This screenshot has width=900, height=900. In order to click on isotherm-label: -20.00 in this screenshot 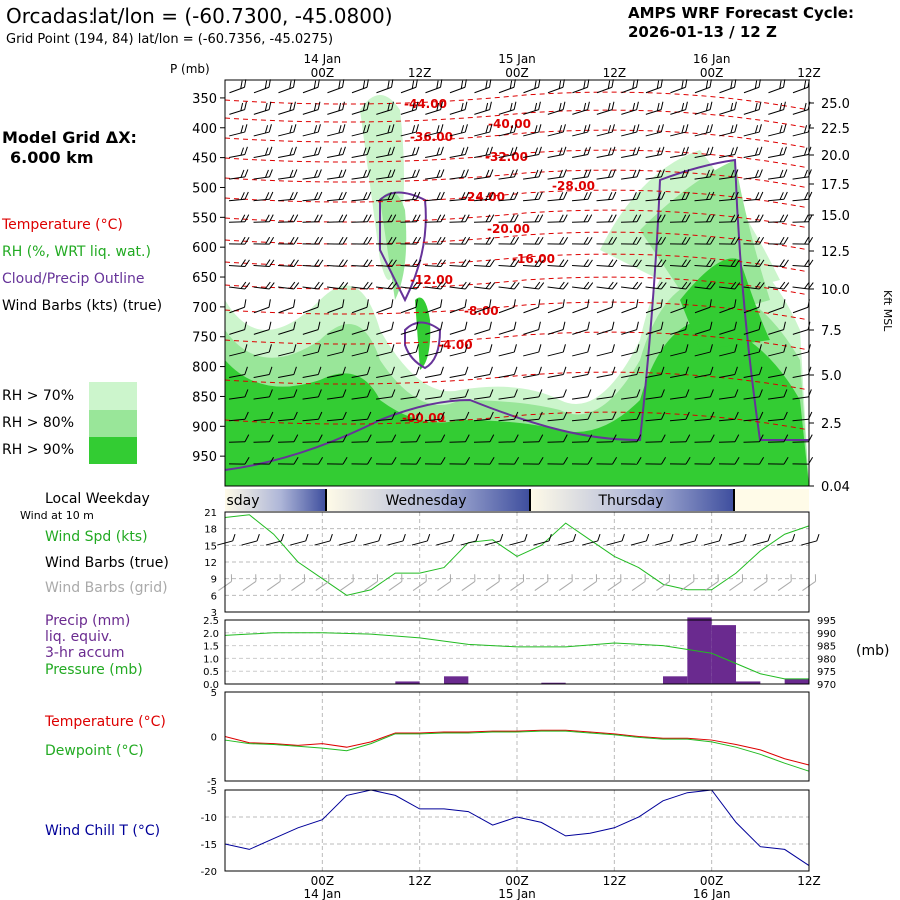, I will do `click(508, 229)`.